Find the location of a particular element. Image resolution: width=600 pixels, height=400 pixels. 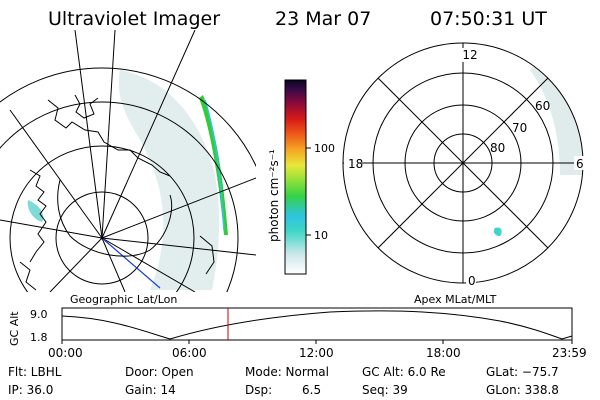

timeline-ticks is located at coordinates (317, 342).